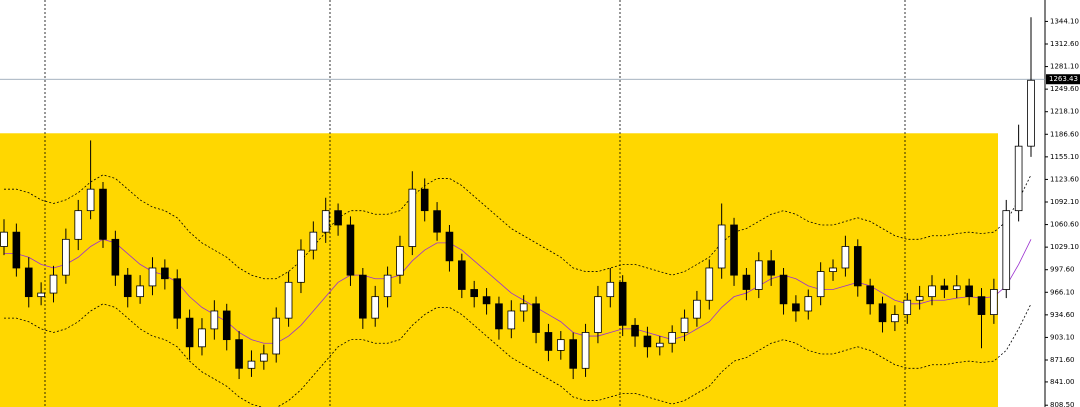 This screenshot has height=407, width=1080. Describe the element at coordinates (1062, 360) in the screenshot. I see `y-tick-label: 871.60` at that location.